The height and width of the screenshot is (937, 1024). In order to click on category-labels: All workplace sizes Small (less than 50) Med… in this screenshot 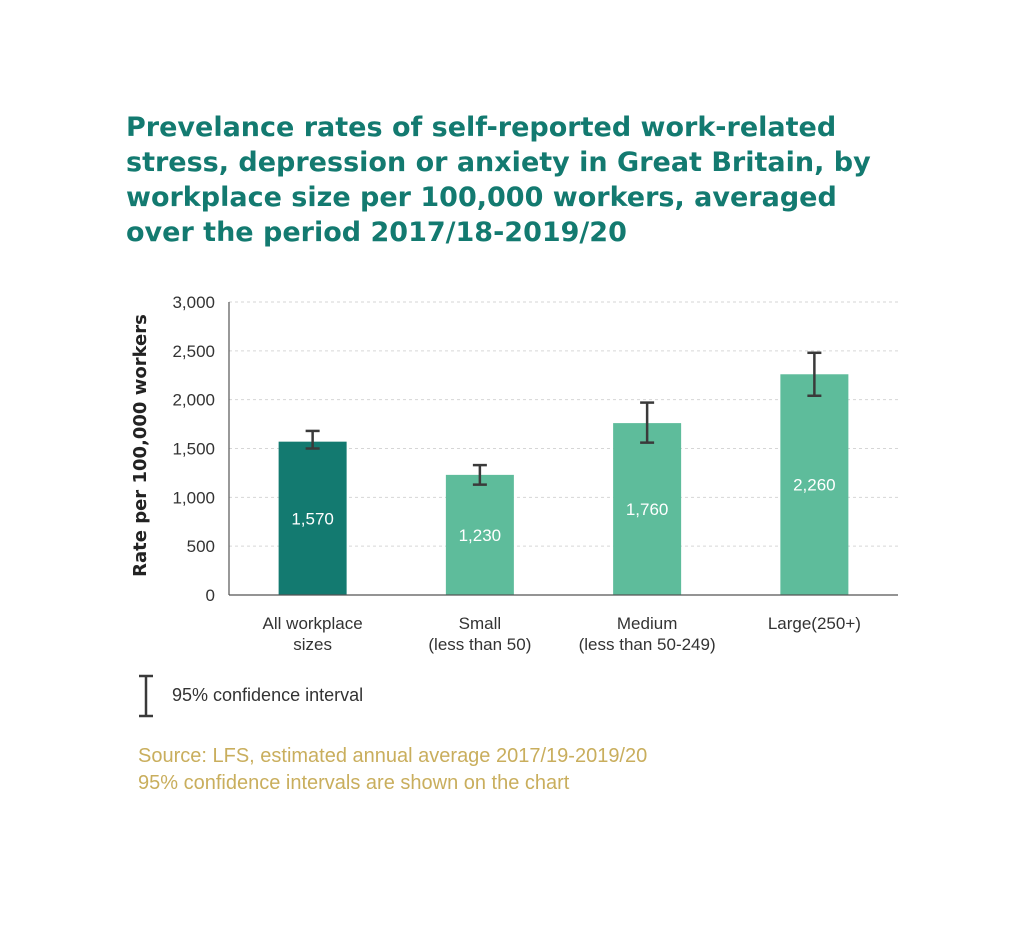, I will do `click(562, 634)`.